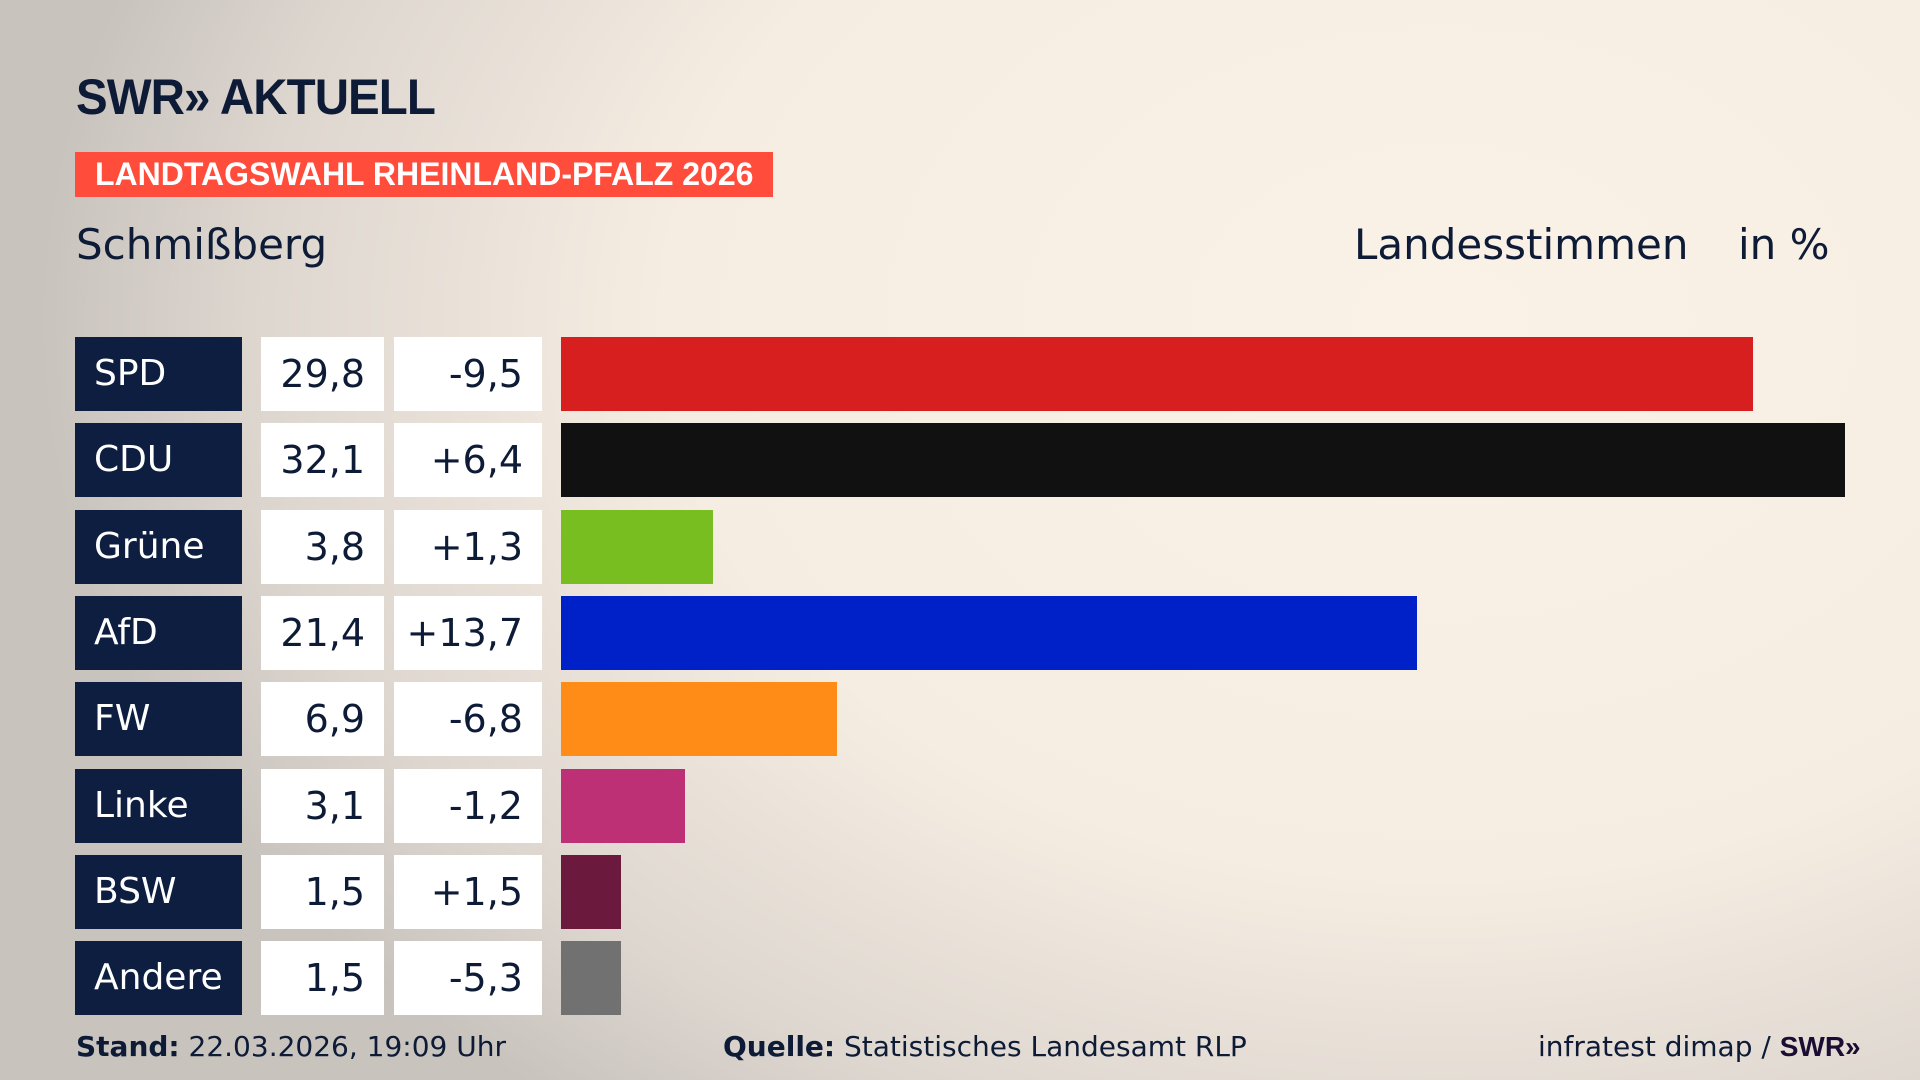  I want to click on party-label: Grüne, so click(158, 546).